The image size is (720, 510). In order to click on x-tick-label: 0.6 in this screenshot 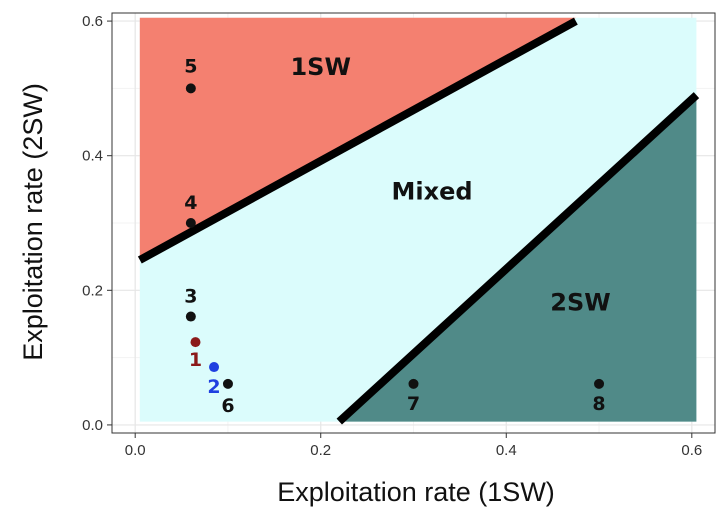, I will do `click(691, 450)`.